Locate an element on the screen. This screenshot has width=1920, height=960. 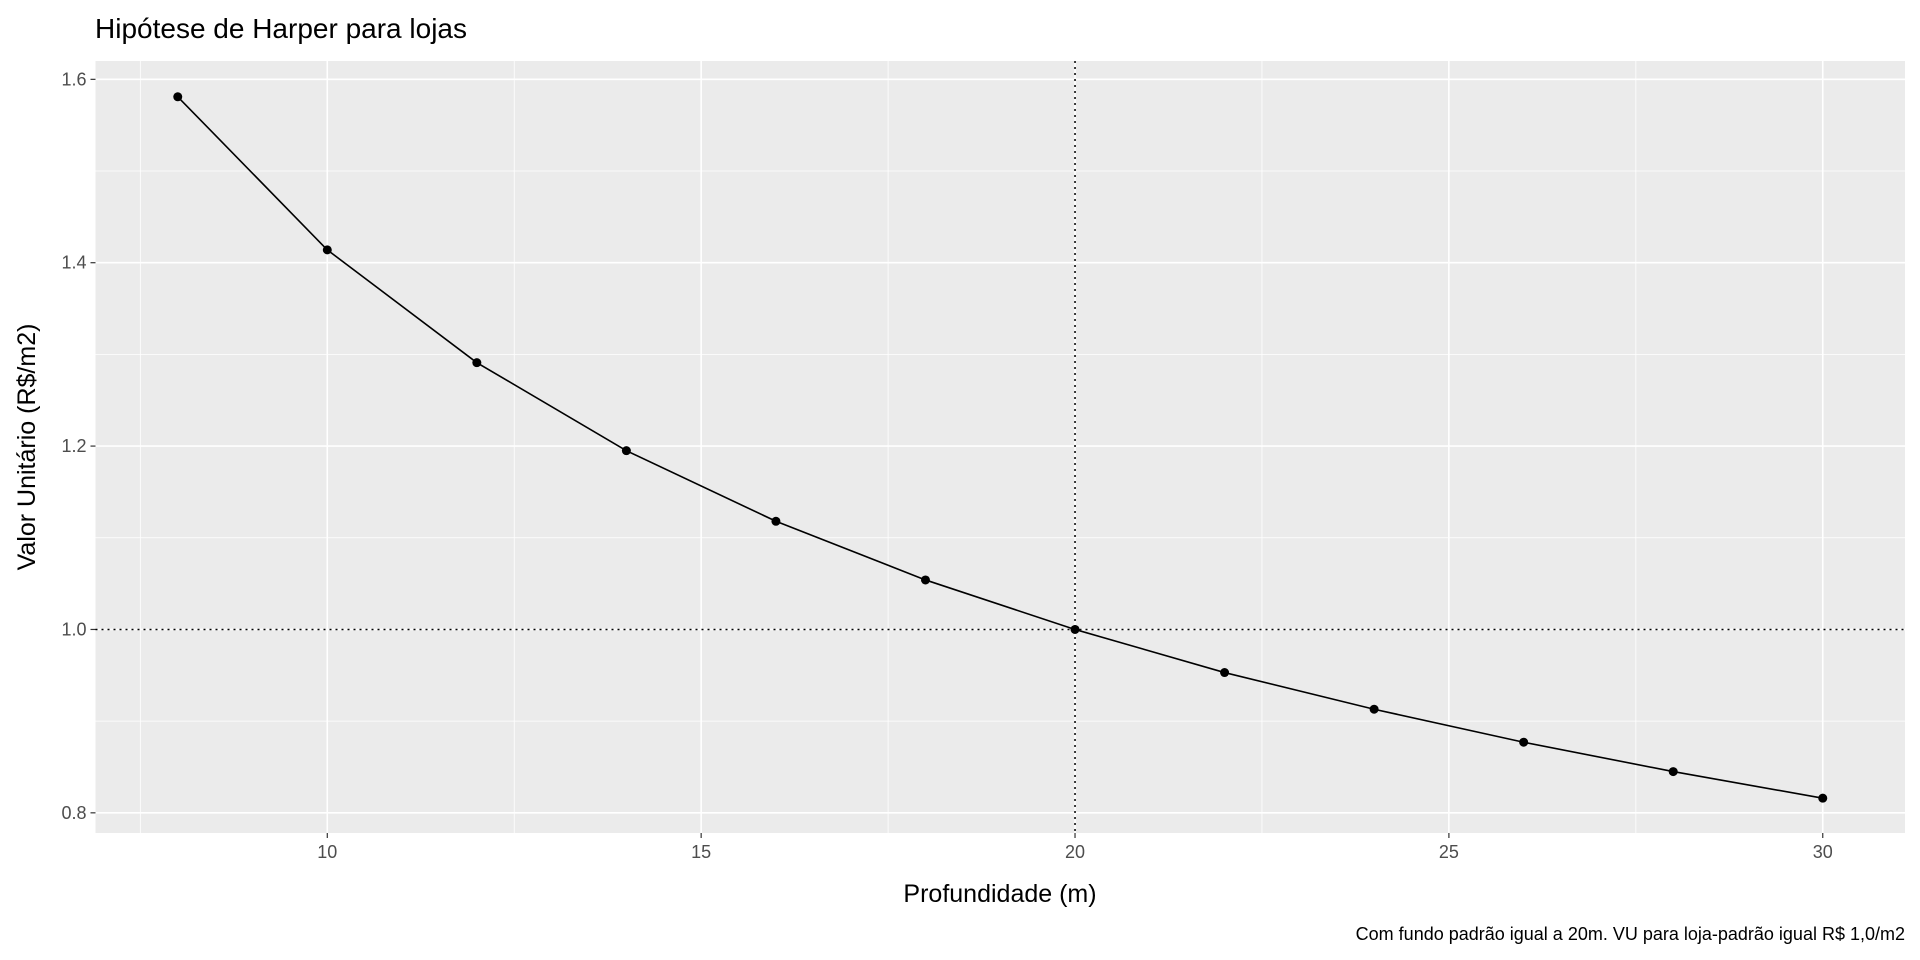
y-tick-label: 1.2 is located at coordinates (73, 446).